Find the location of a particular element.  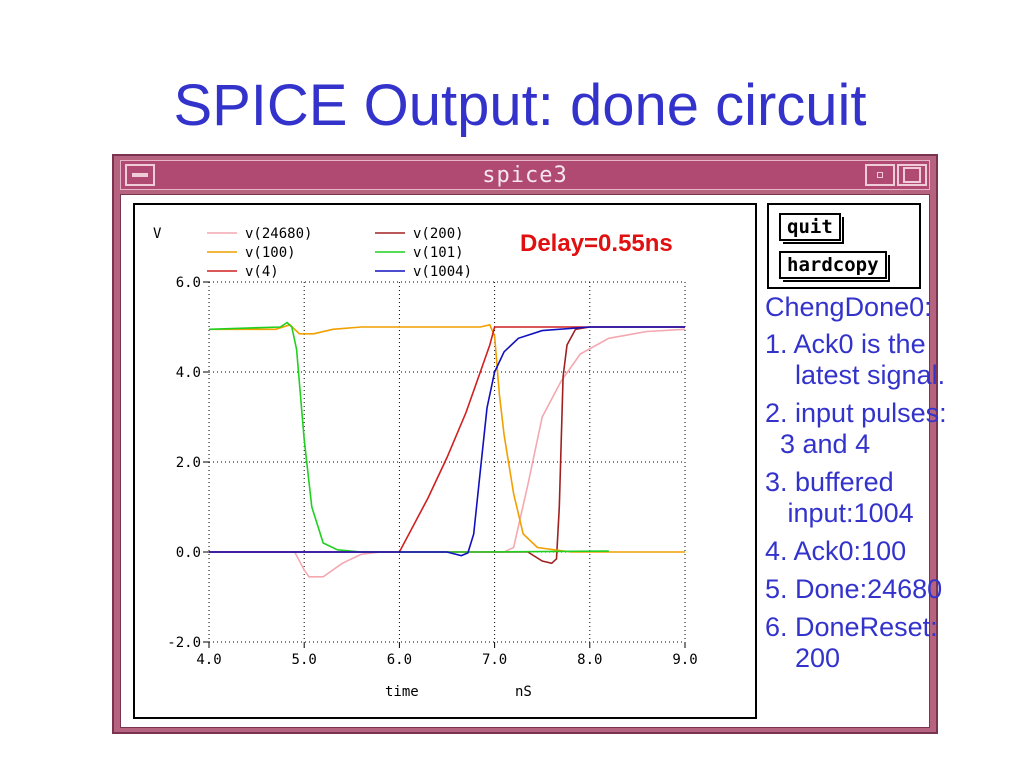

y-tick-label: 4.0 is located at coordinates (188, 373).